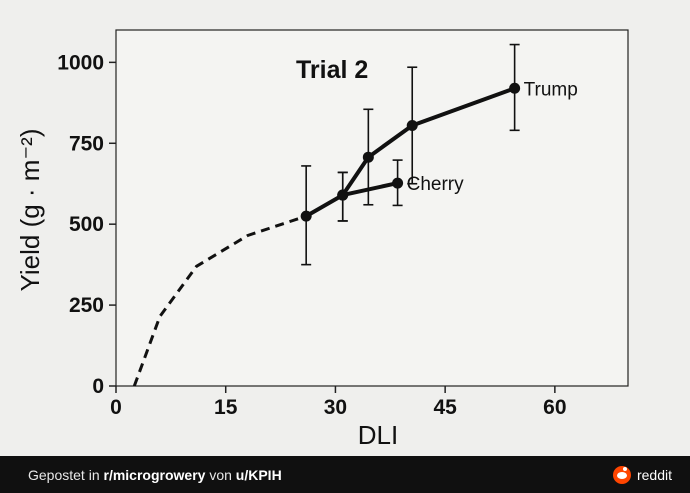  Describe the element at coordinates (445, 407) in the screenshot. I see `x-tick-label: 45` at that location.